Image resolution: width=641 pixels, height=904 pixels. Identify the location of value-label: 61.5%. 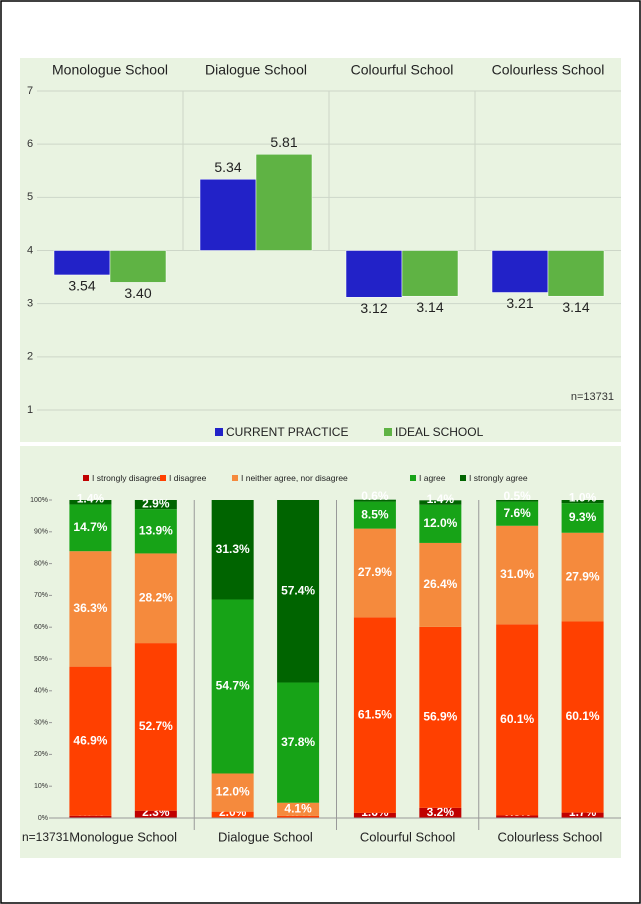
(375, 714).